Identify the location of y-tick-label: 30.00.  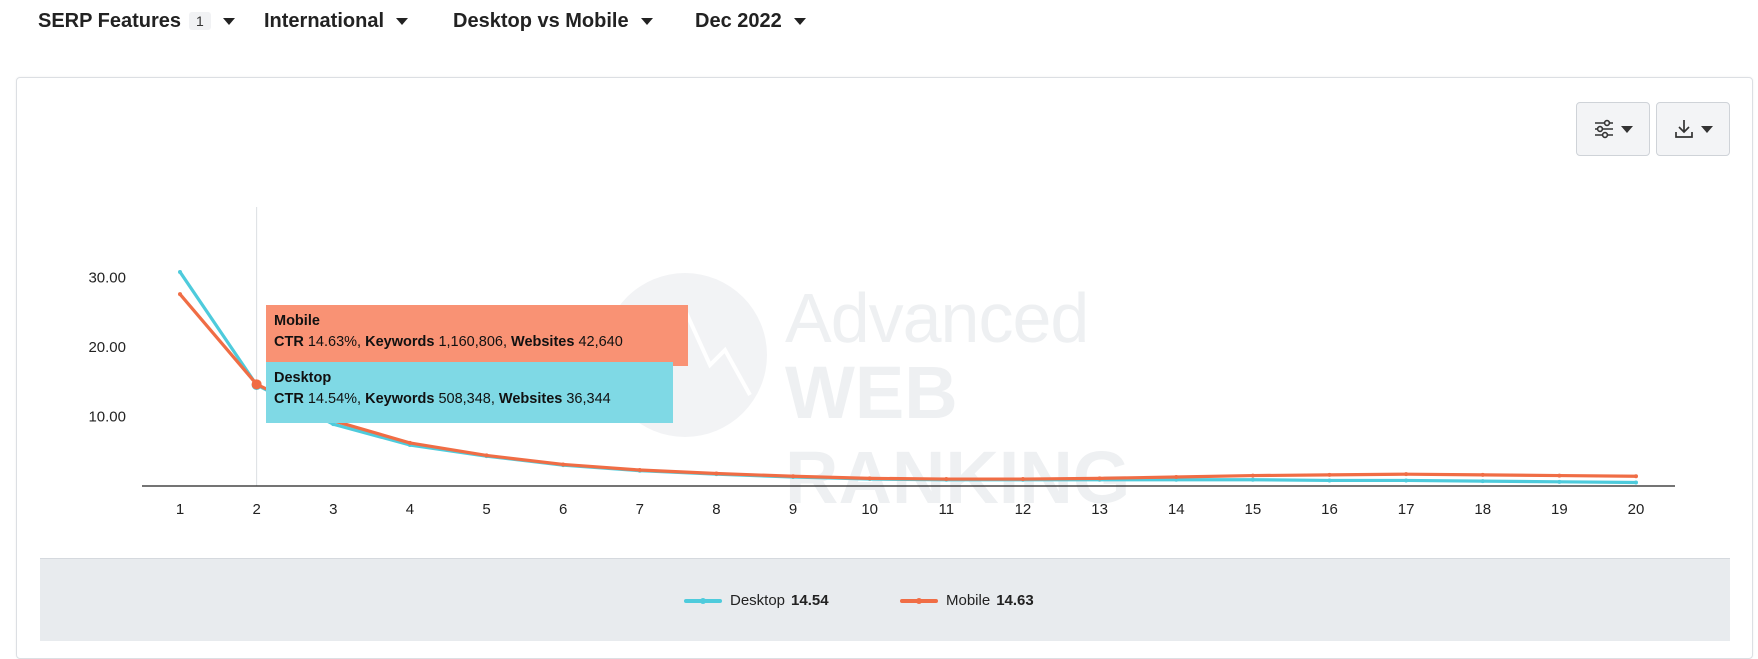
(107, 278).